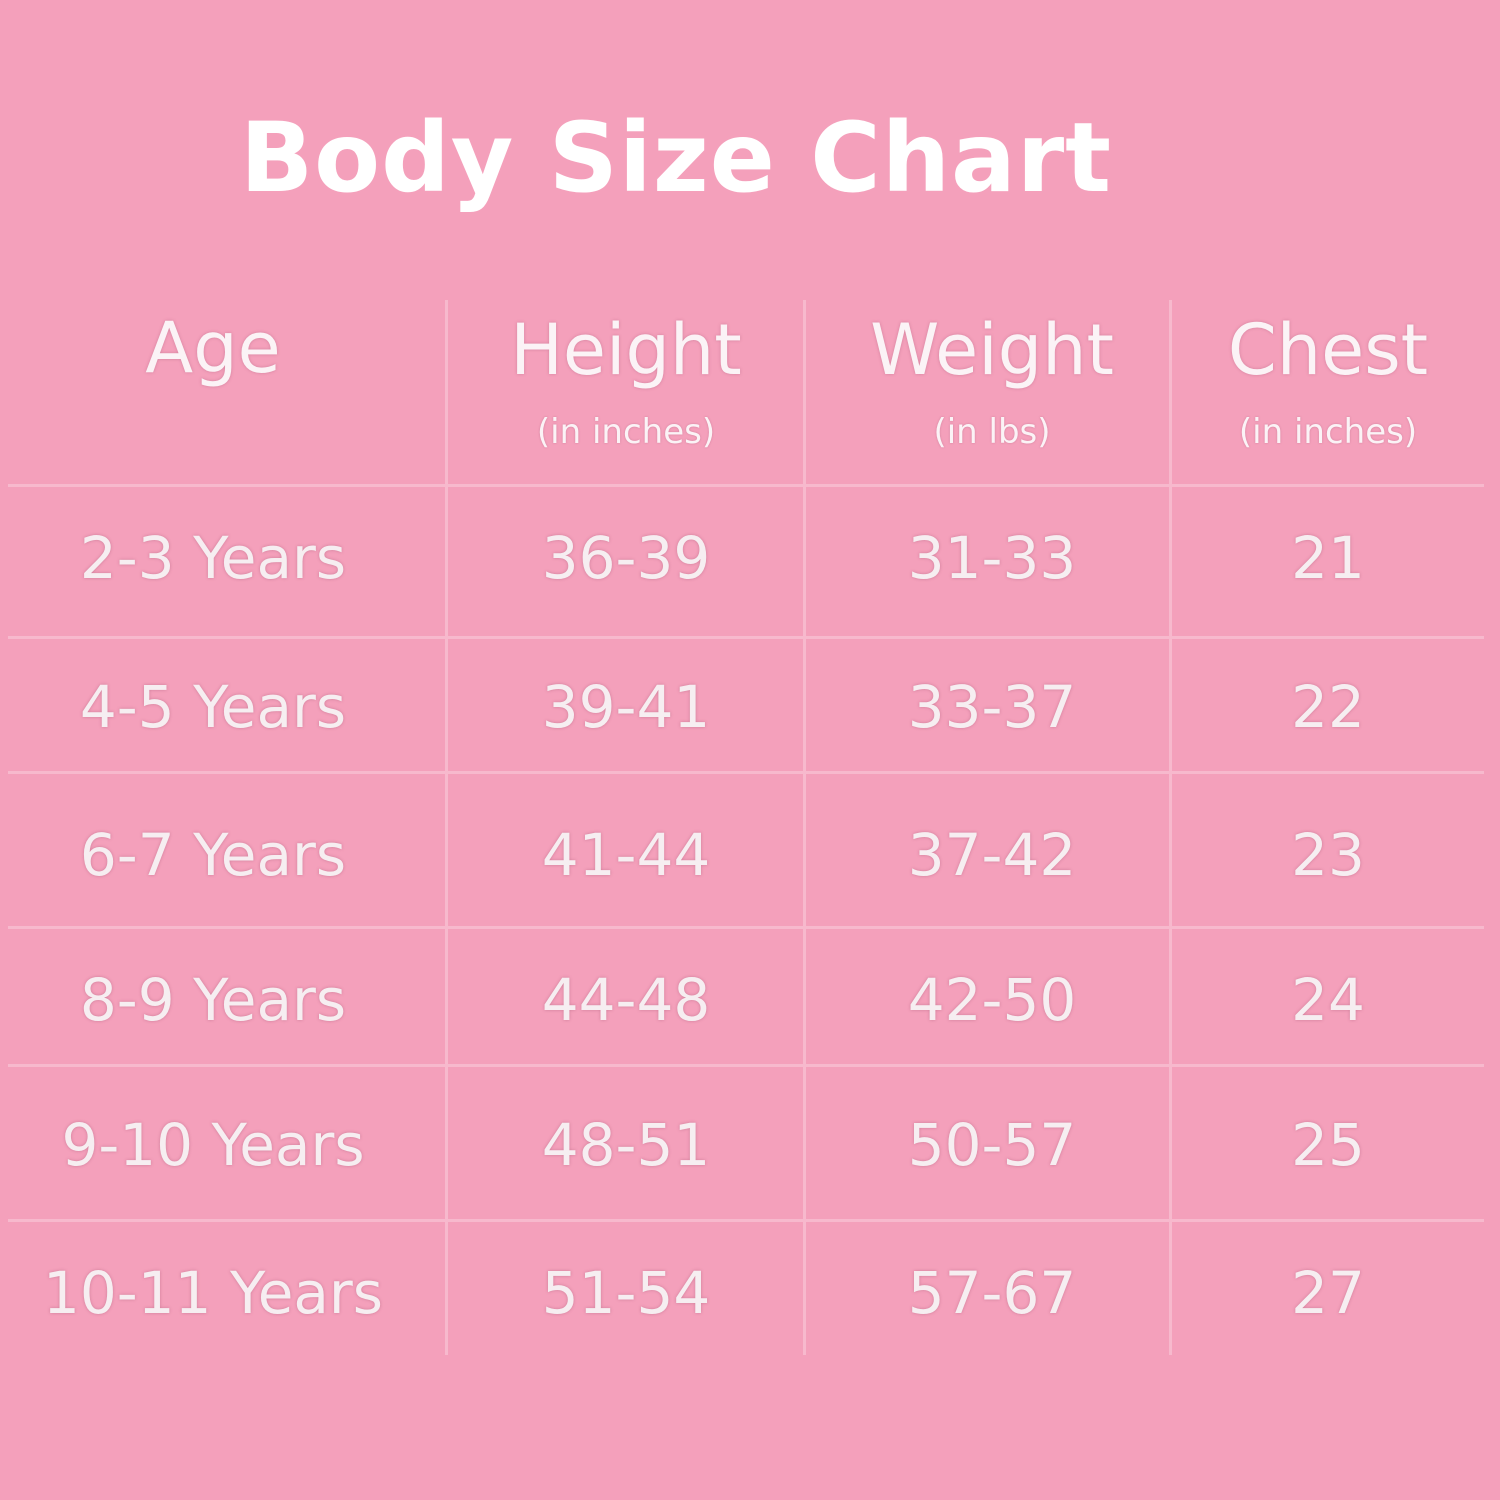 The width and height of the screenshot is (1500, 1500). What do you see at coordinates (1328, 1293) in the screenshot?
I see `value-cell: 27` at bounding box center [1328, 1293].